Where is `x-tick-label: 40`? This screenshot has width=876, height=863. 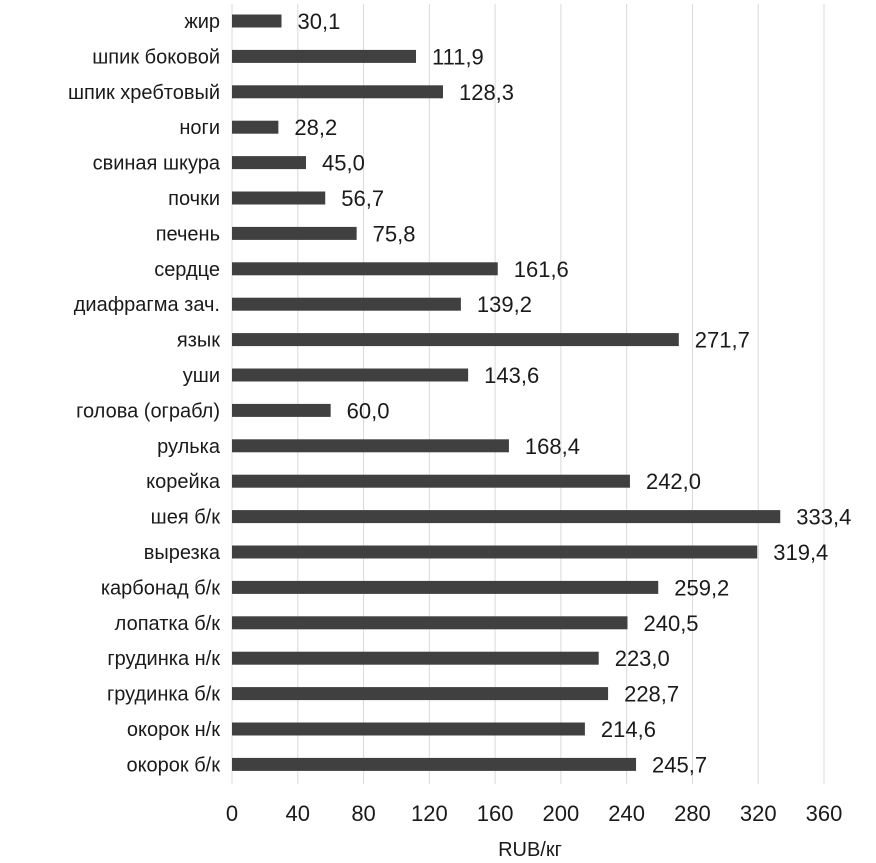 x-tick-label: 40 is located at coordinates (298, 813).